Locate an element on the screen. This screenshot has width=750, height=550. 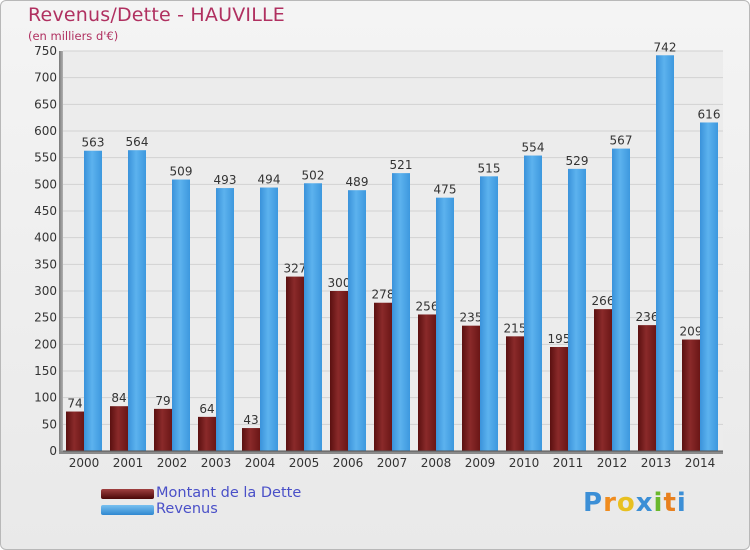
logo-letter: o is located at coordinates (626, 503).